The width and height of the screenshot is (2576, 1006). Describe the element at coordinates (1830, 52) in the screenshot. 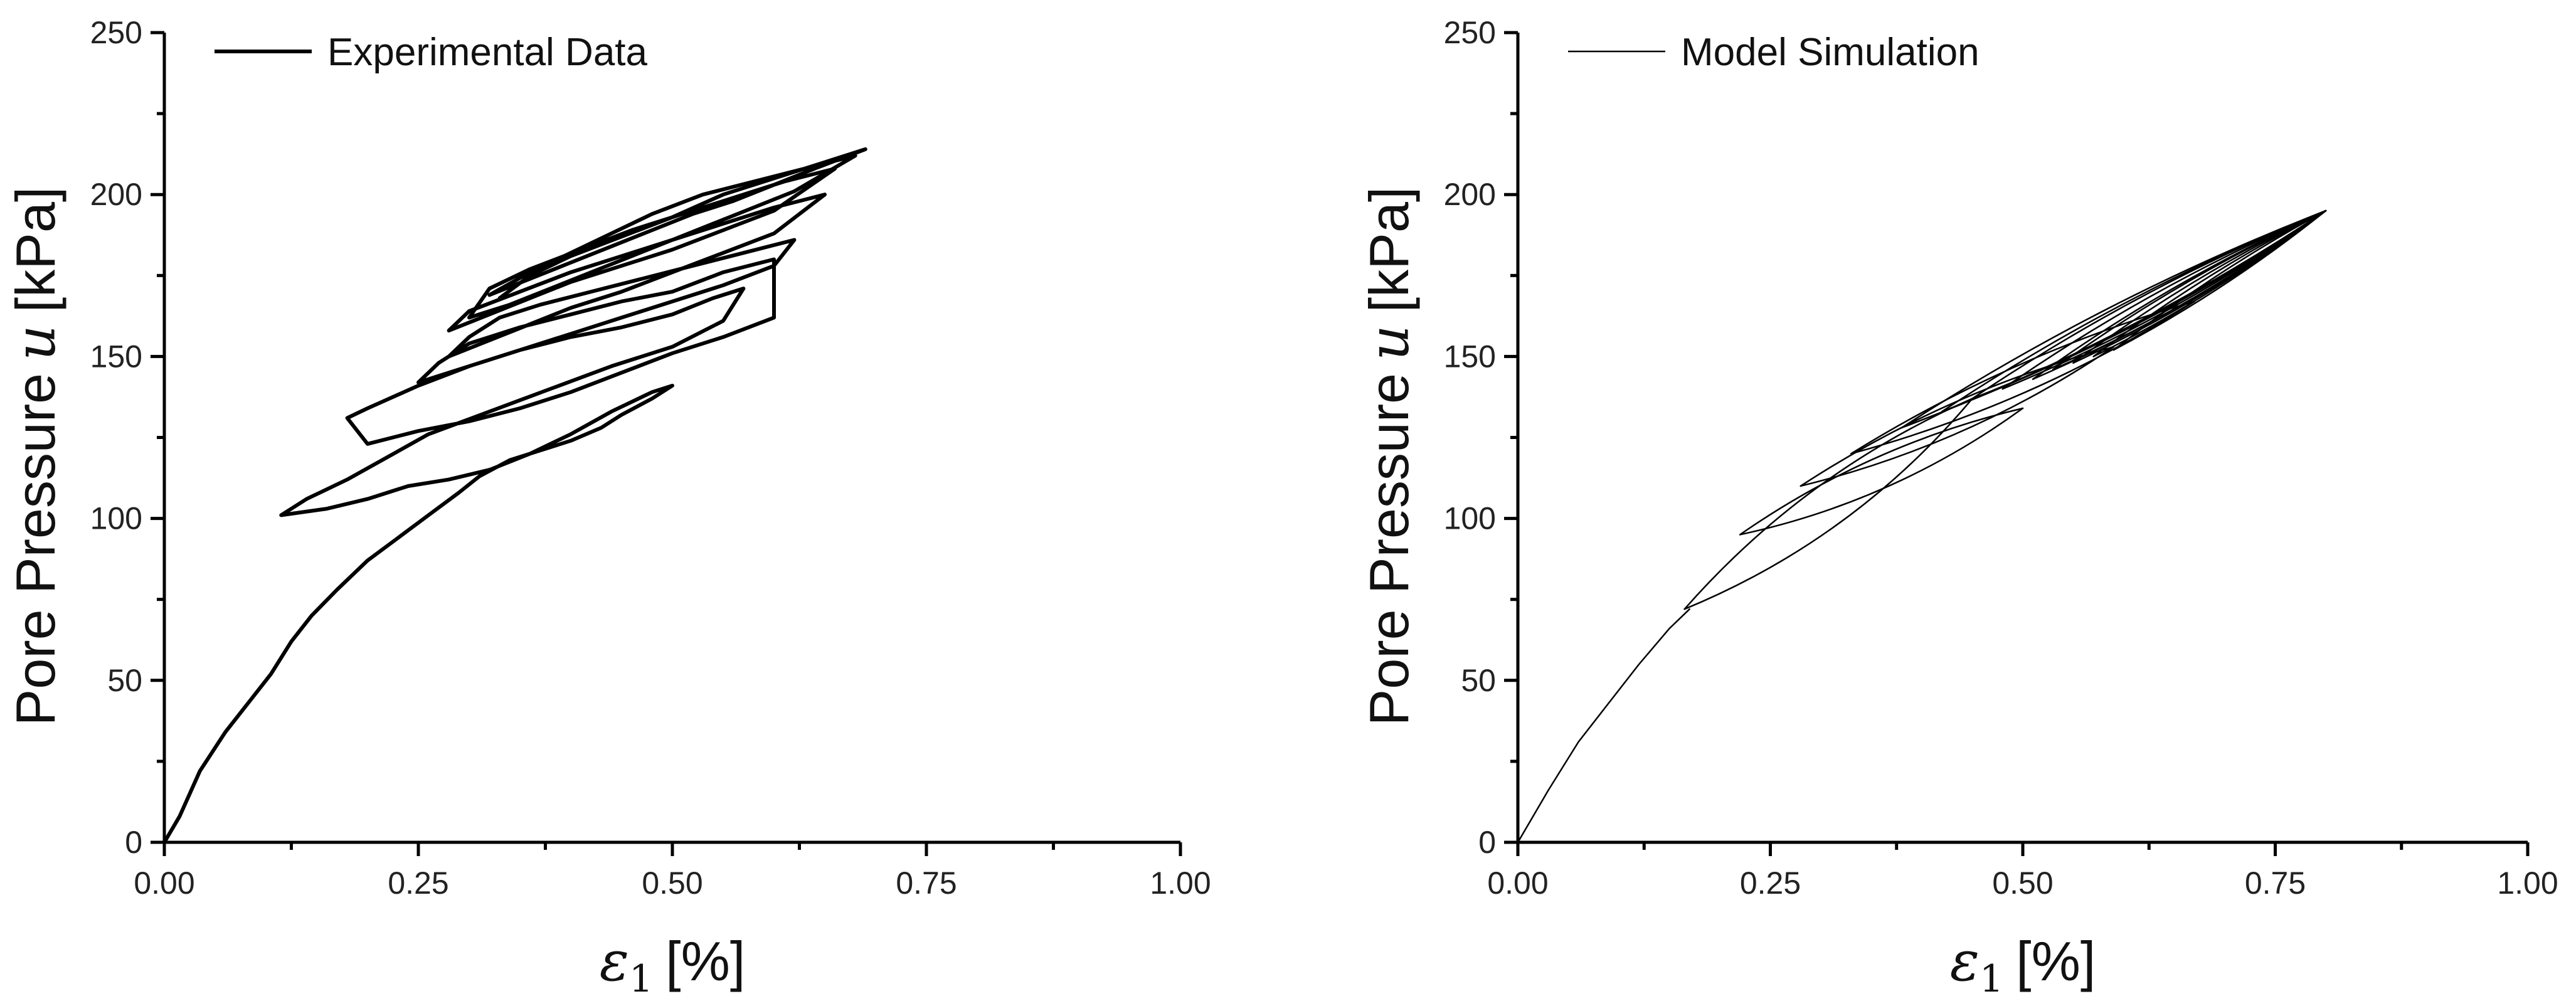

I see `legend-label: Model Simulation` at that location.